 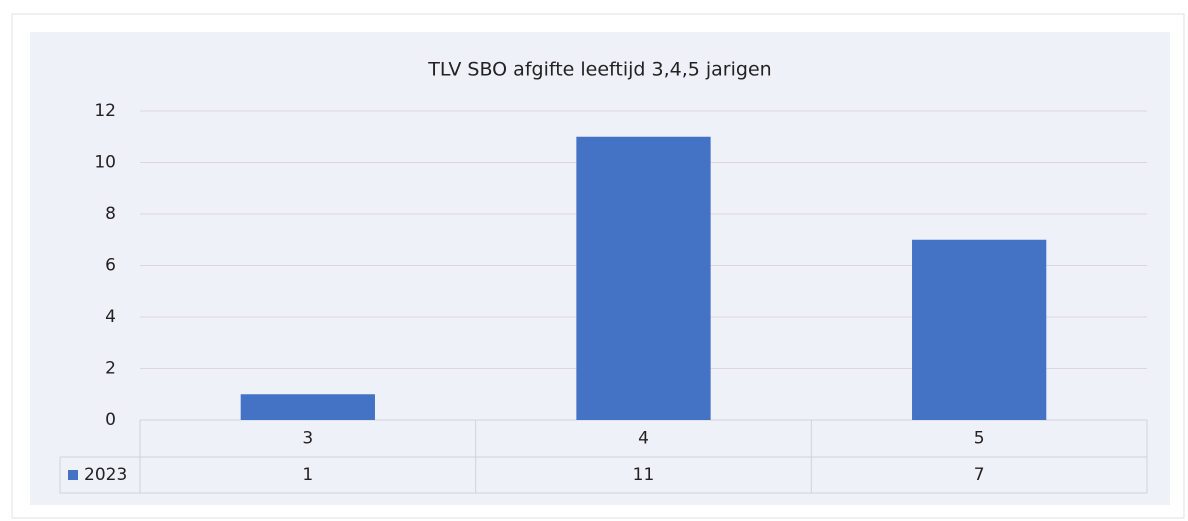 What do you see at coordinates (979, 475) in the screenshot?
I see `table-value: 7` at bounding box center [979, 475].